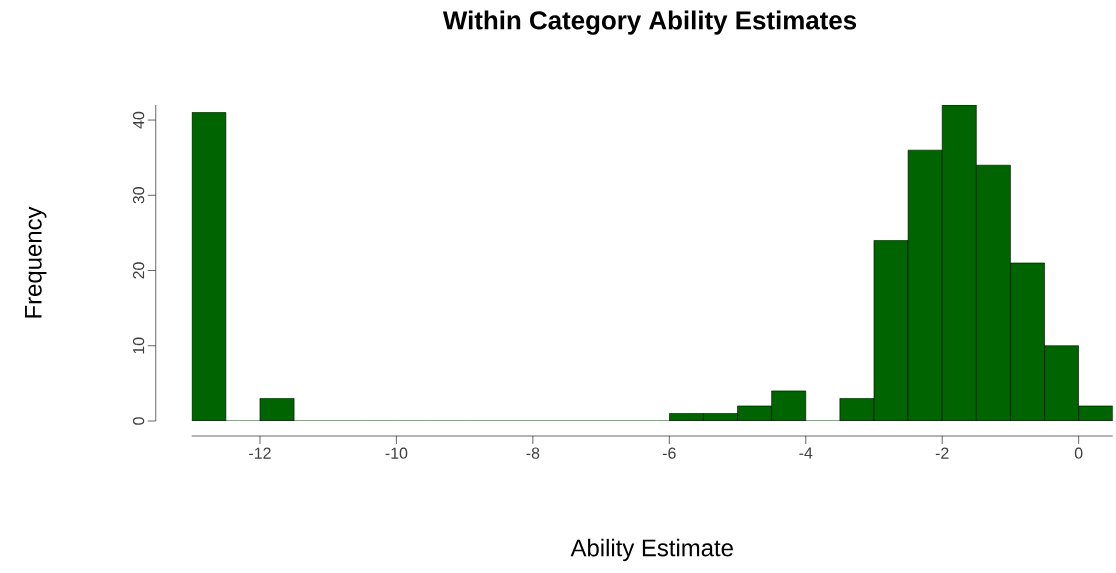  Describe the element at coordinates (36, 262) in the screenshot. I see `y-axis-title: Frequency` at that location.